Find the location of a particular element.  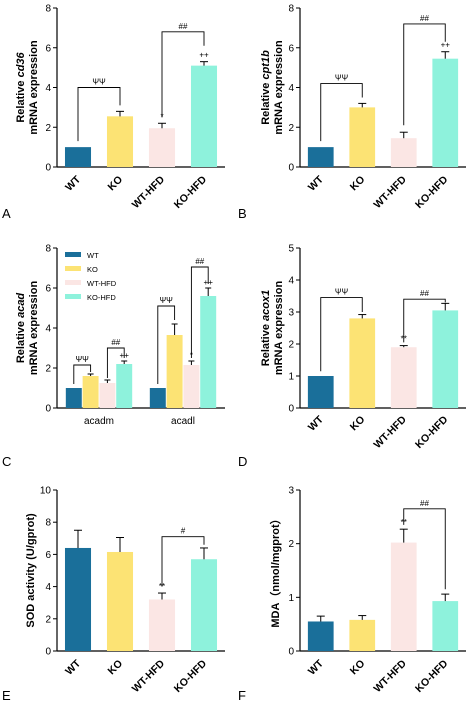

significance-marker: ++ is located at coordinates (204, 55).